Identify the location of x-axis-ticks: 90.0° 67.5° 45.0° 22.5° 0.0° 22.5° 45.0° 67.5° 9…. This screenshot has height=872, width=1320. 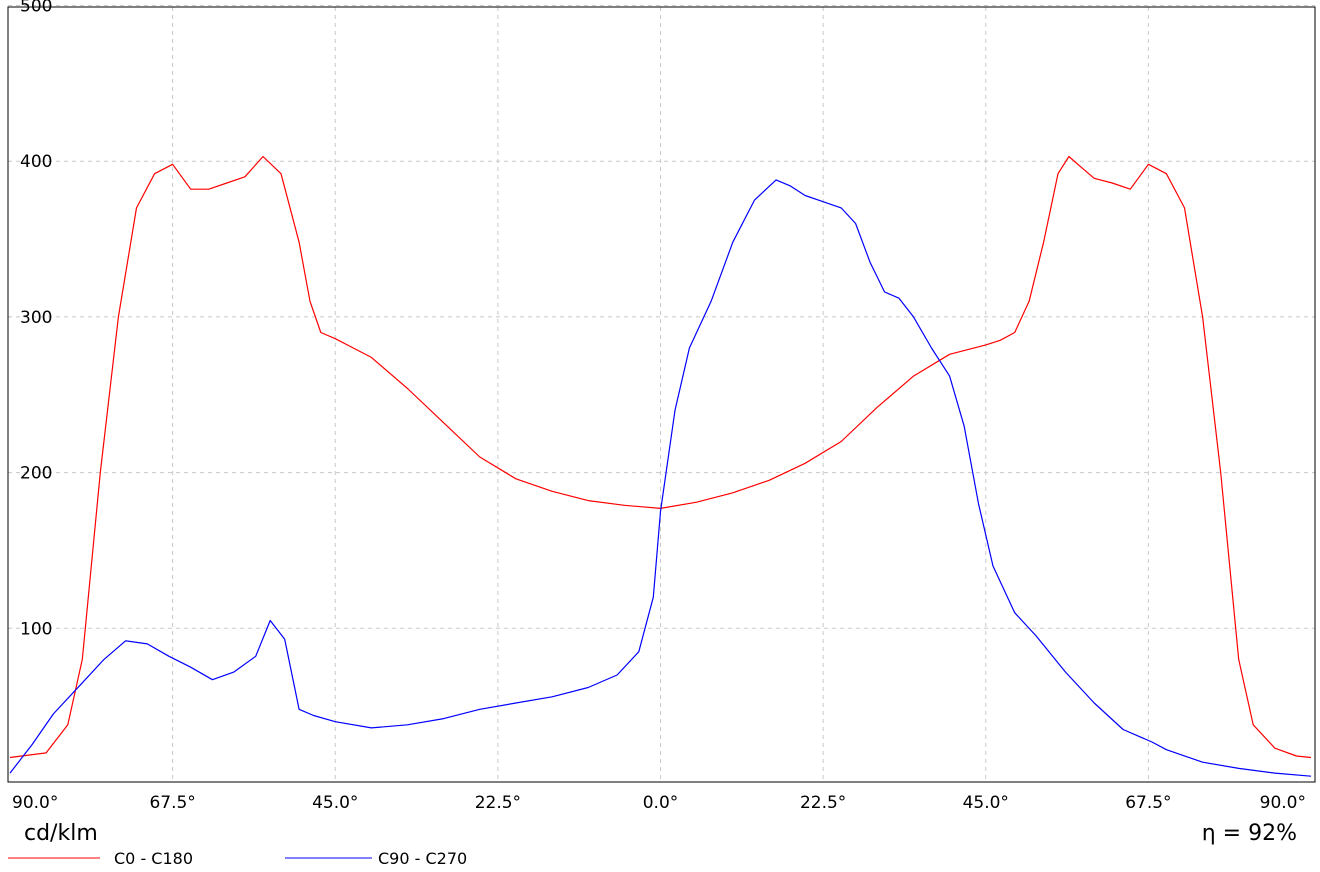
(659, 803).